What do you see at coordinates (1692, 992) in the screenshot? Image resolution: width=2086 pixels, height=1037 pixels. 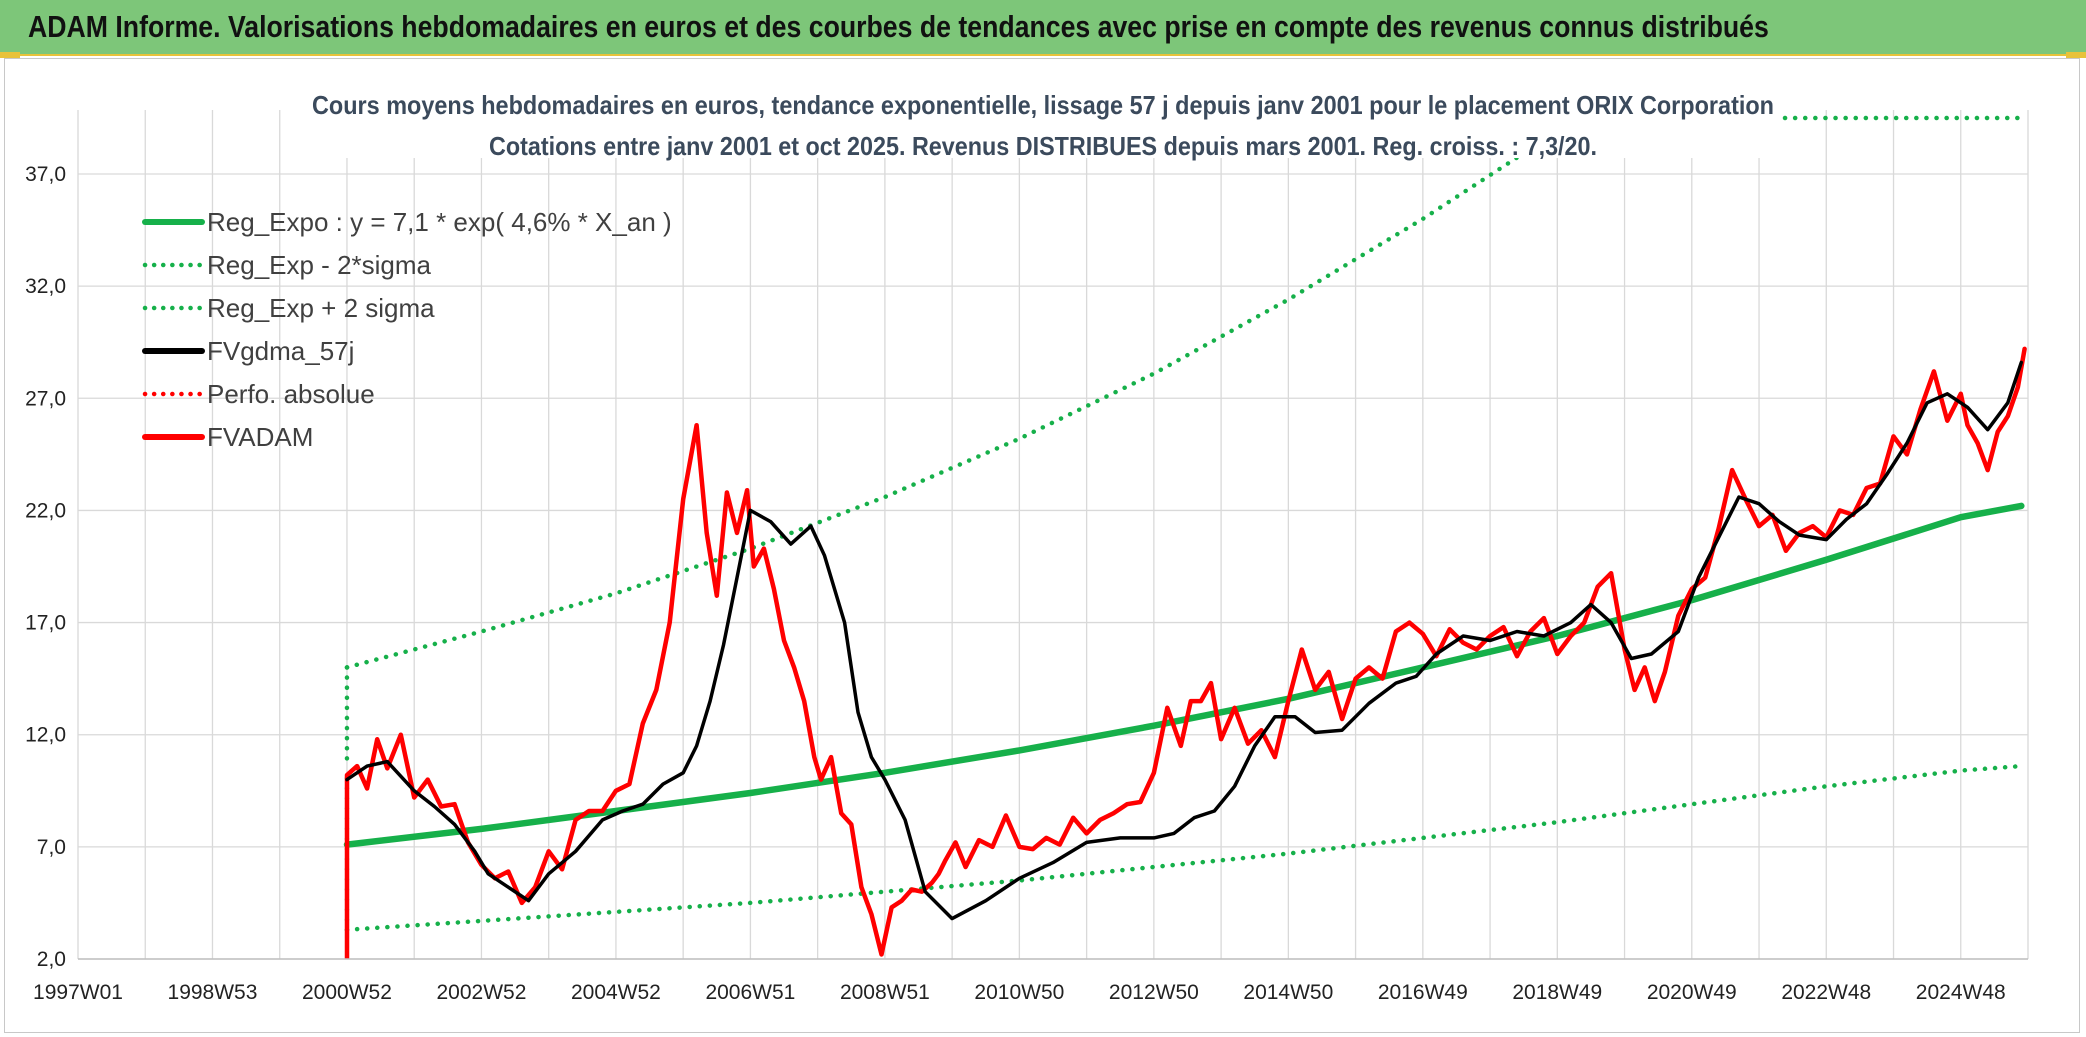 I see `x-tick-label: 2020W49` at bounding box center [1692, 992].